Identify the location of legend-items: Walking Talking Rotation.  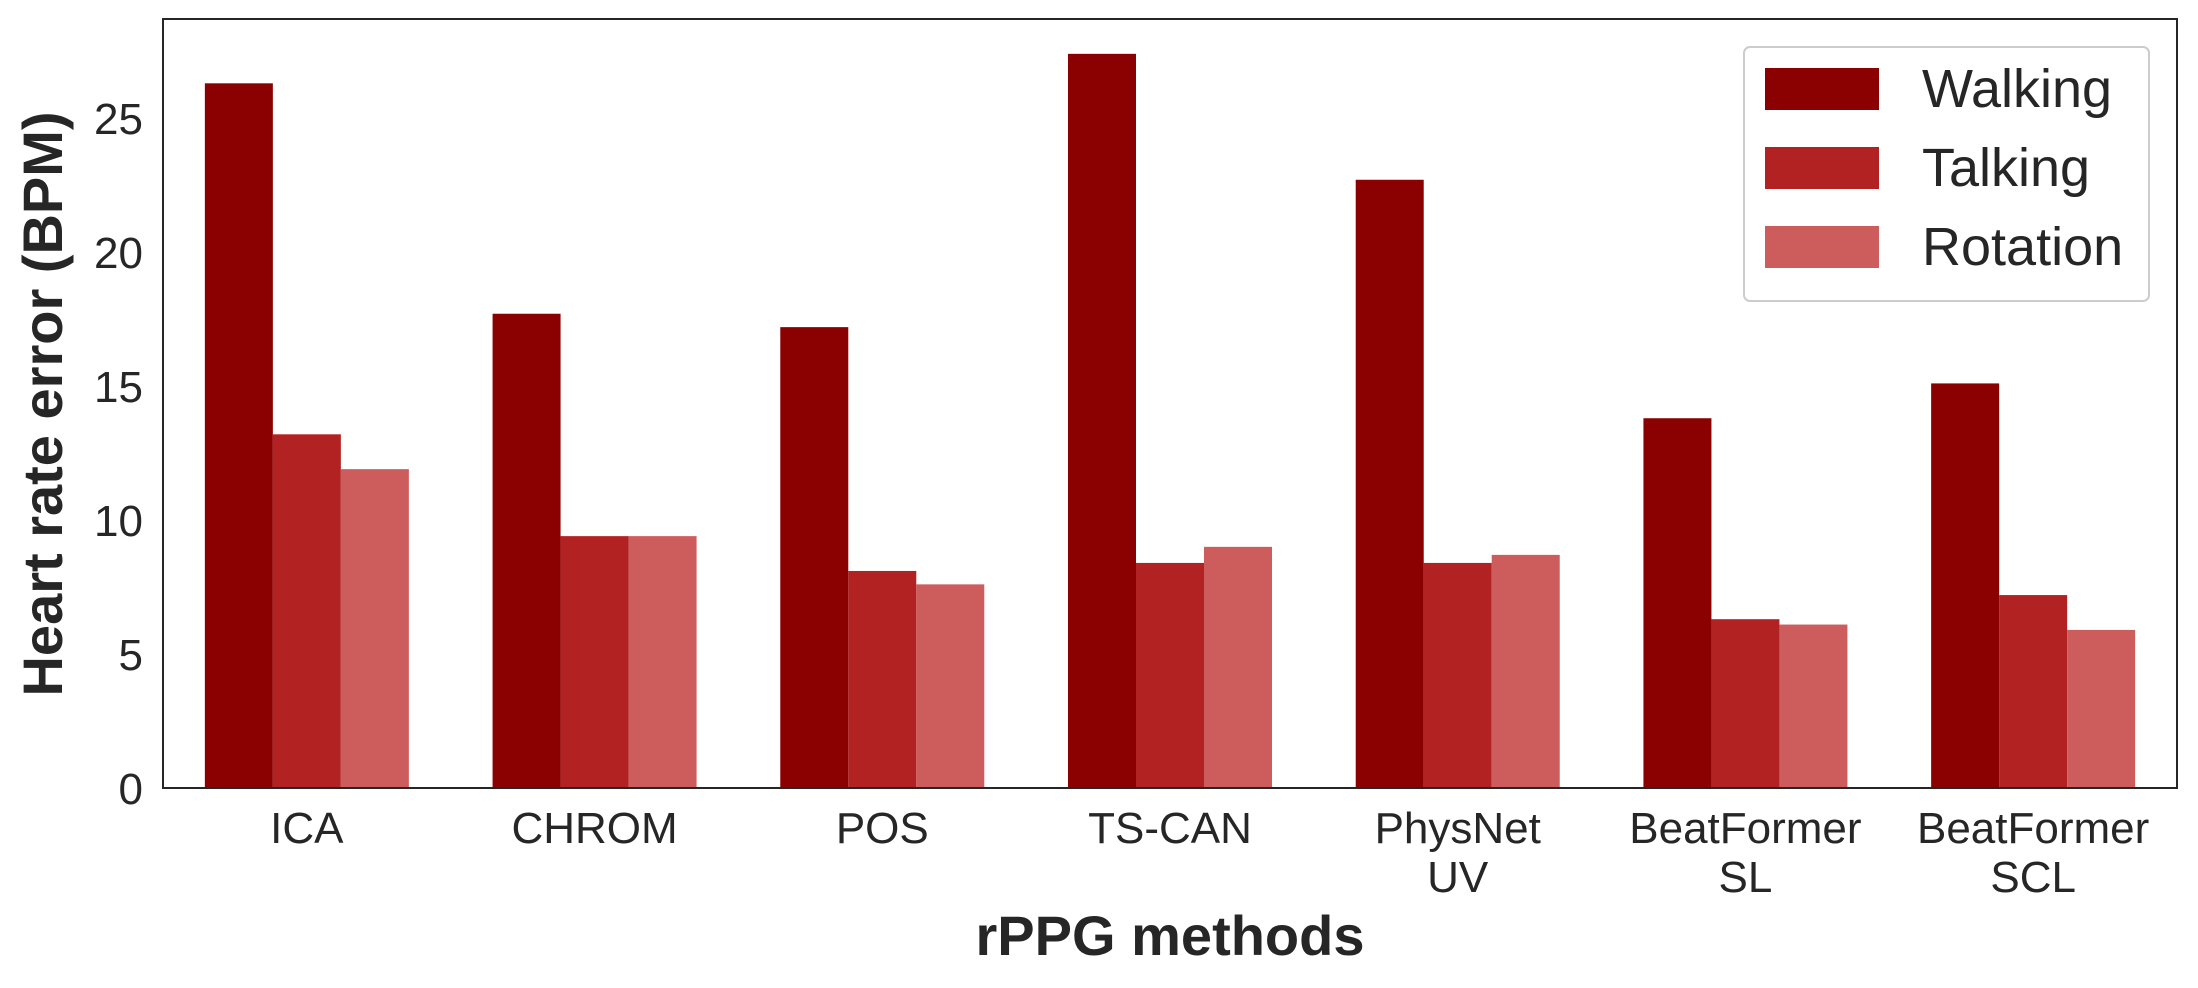
(1944, 168).